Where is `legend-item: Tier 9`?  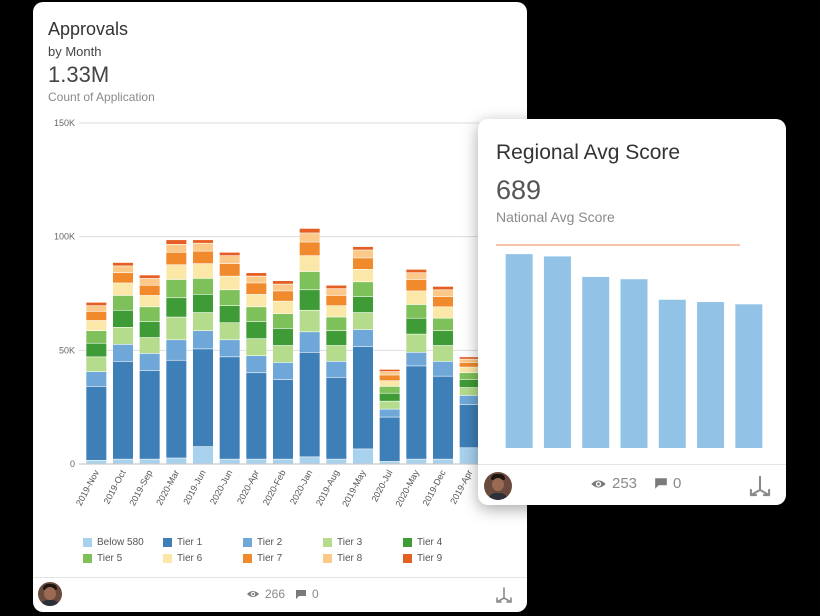
legend-item: Tier 9 is located at coordinates (422, 558).